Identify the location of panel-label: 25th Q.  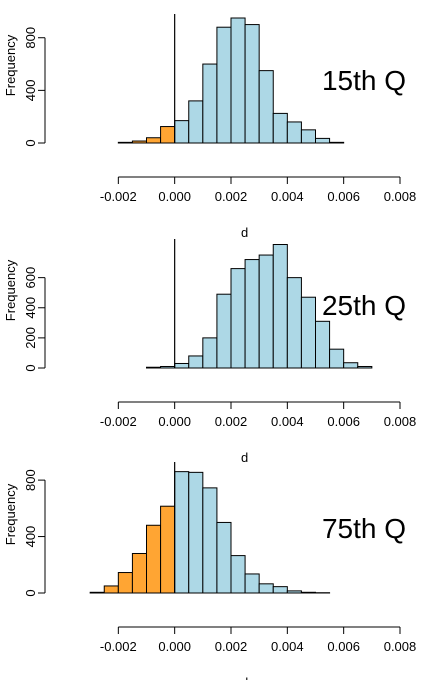
(364, 305).